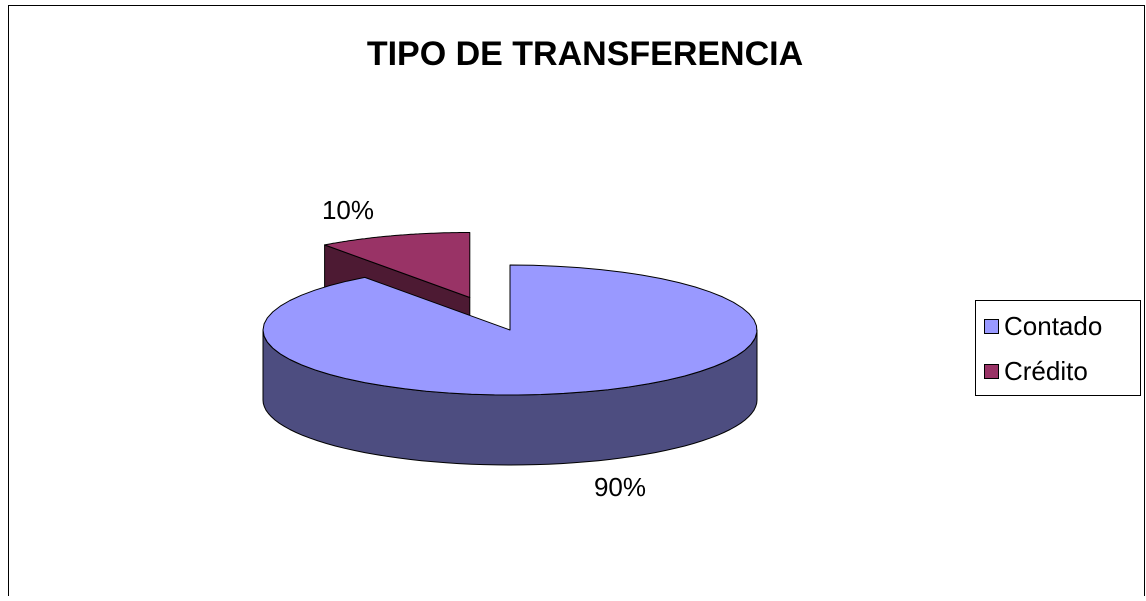 The image size is (1146, 601). I want to click on data-label: 90%, so click(620, 487).